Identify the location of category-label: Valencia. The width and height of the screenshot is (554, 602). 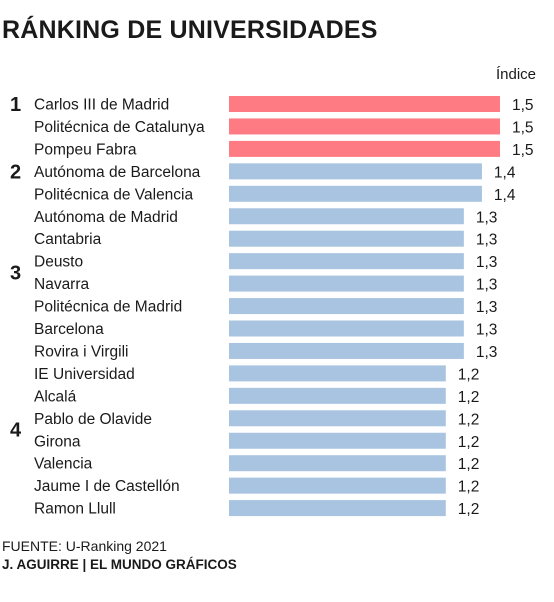
(63, 464).